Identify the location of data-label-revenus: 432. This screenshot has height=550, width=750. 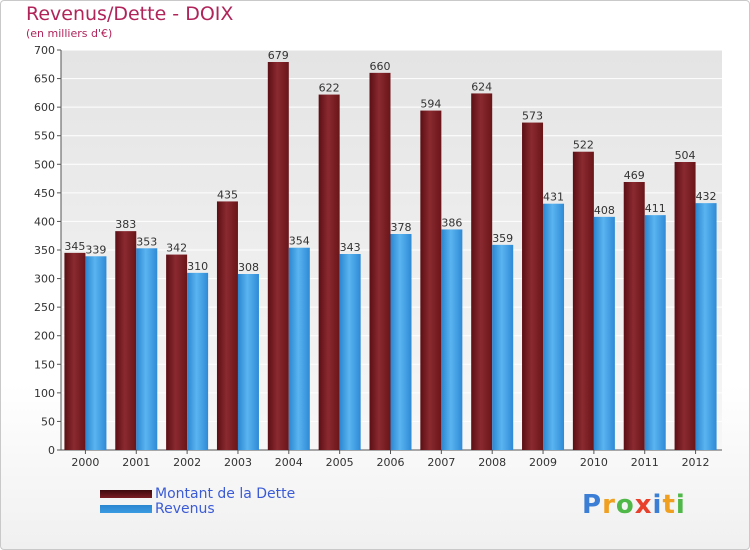
(706, 196).